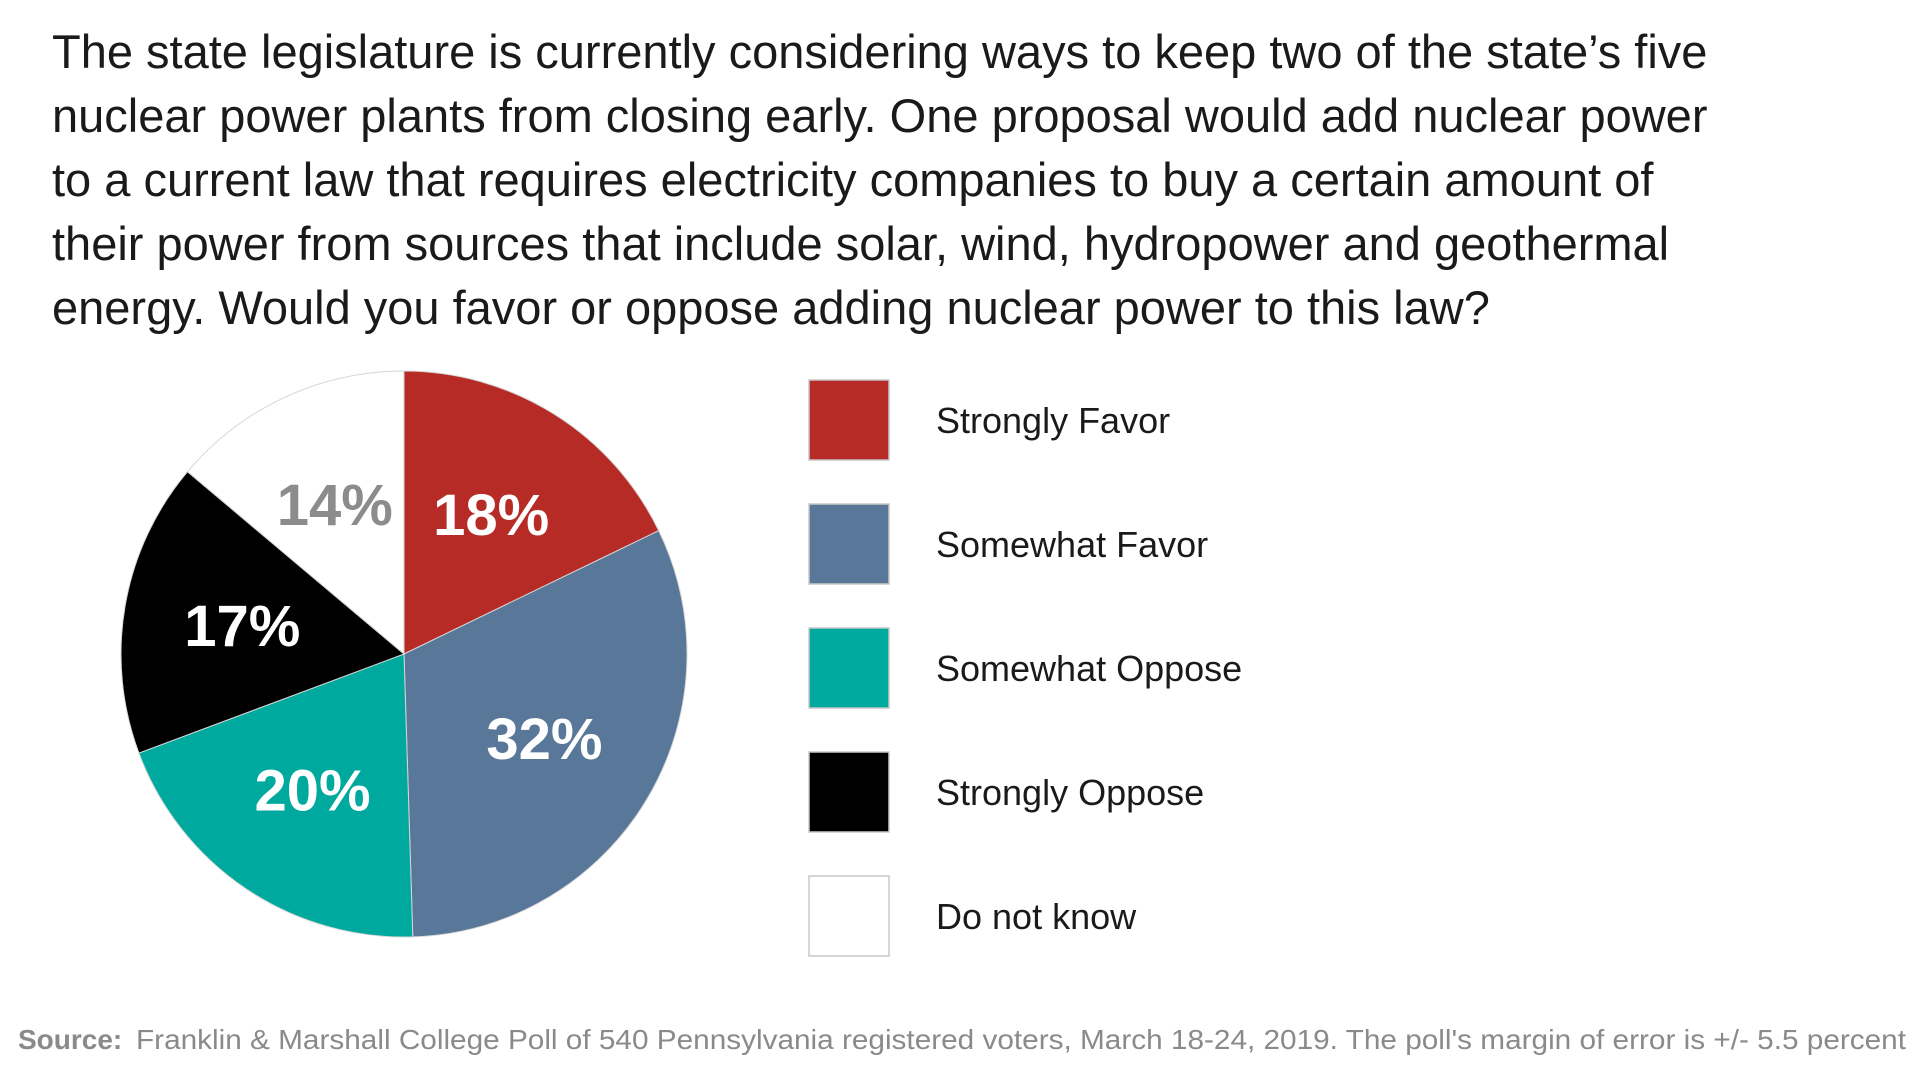 The height and width of the screenshot is (1080, 1920). What do you see at coordinates (70, 1039) in the screenshot?
I see `source-label: Source:` at bounding box center [70, 1039].